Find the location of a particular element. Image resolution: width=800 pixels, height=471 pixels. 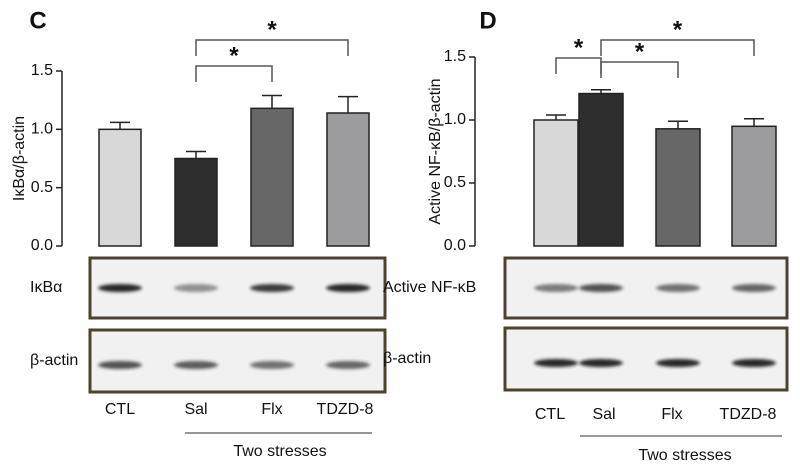

blot-label: IκBα is located at coordinates (46, 287).